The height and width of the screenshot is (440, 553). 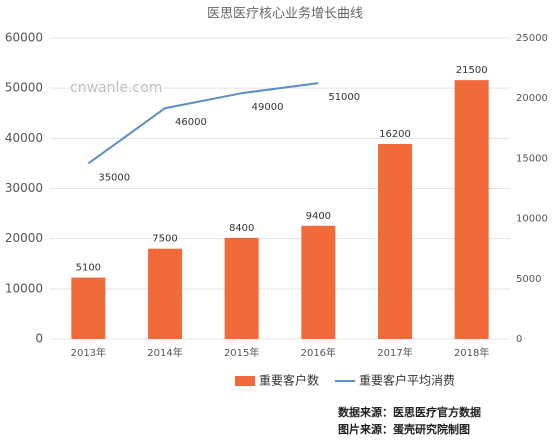 I want to click on y-tick-label: 0, so click(x=39, y=339).